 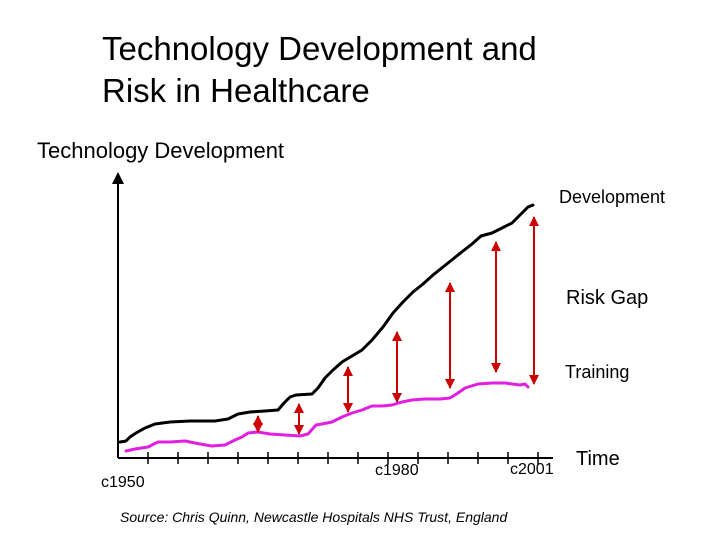 What do you see at coordinates (598, 459) in the screenshot?
I see `x-axis-label: Time` at bounding box center [598, 459].